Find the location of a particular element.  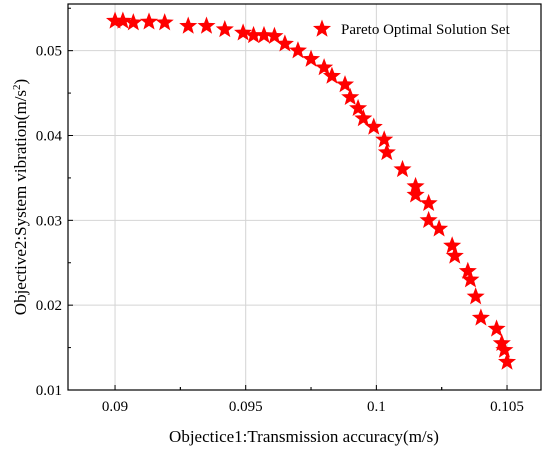

legend: Pareto Optimal Solution Set is located at coordinates (411, 28).